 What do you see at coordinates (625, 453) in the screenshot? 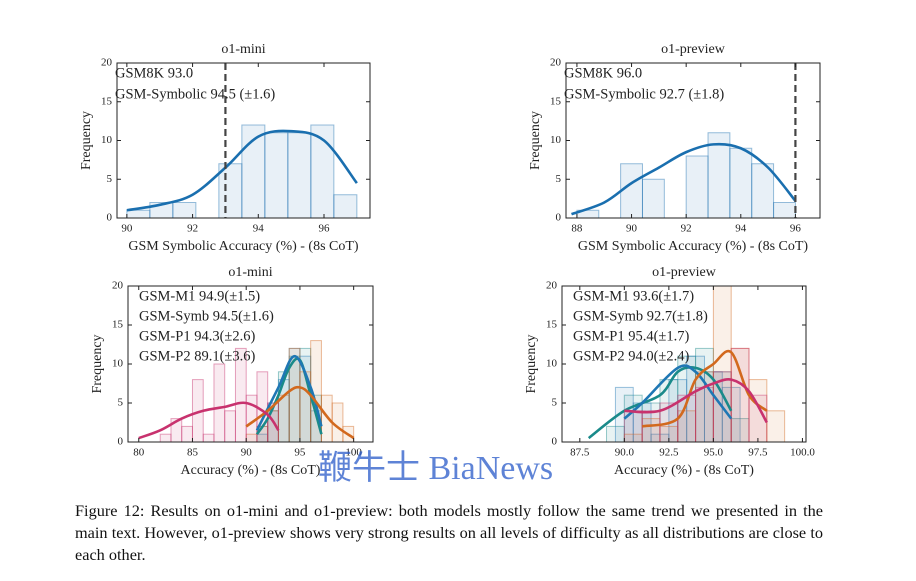
I see `x-tick-label: 90.0` at bounding box center [625, 453].